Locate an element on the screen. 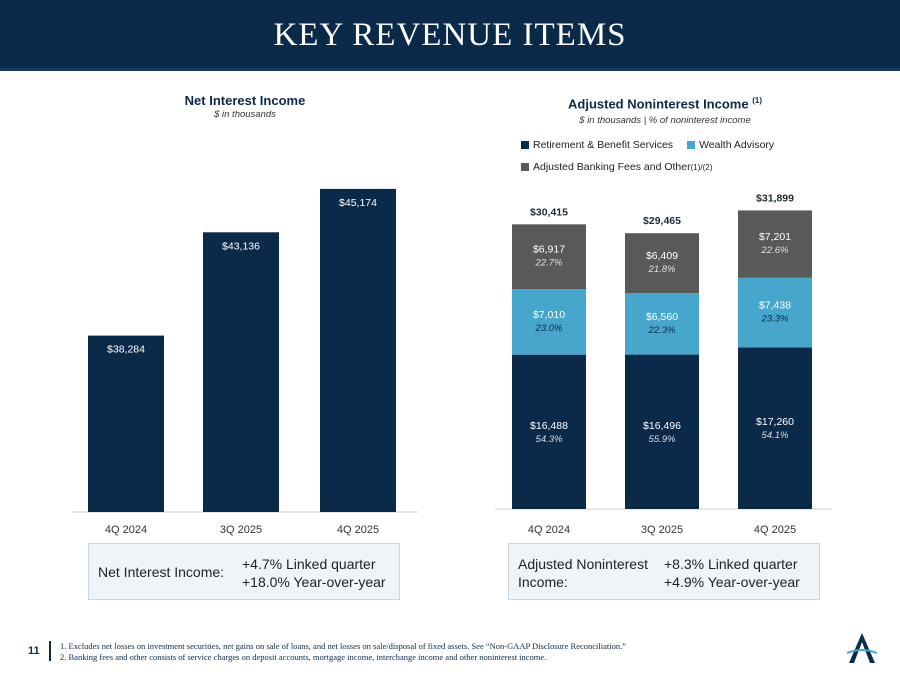 The width and height of the screenshot is (900, 675). noni-chart-title-sup: (1) is located at coordinates (757, 100).